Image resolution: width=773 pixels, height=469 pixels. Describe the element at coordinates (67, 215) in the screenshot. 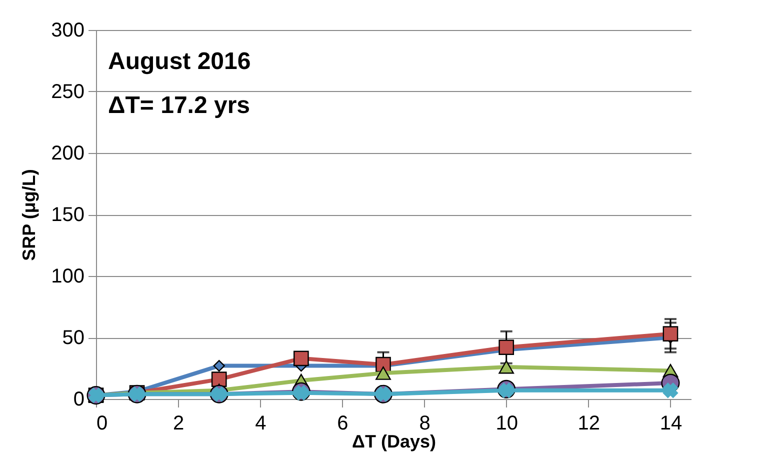

I see `y-tick-label: 150` at that location.